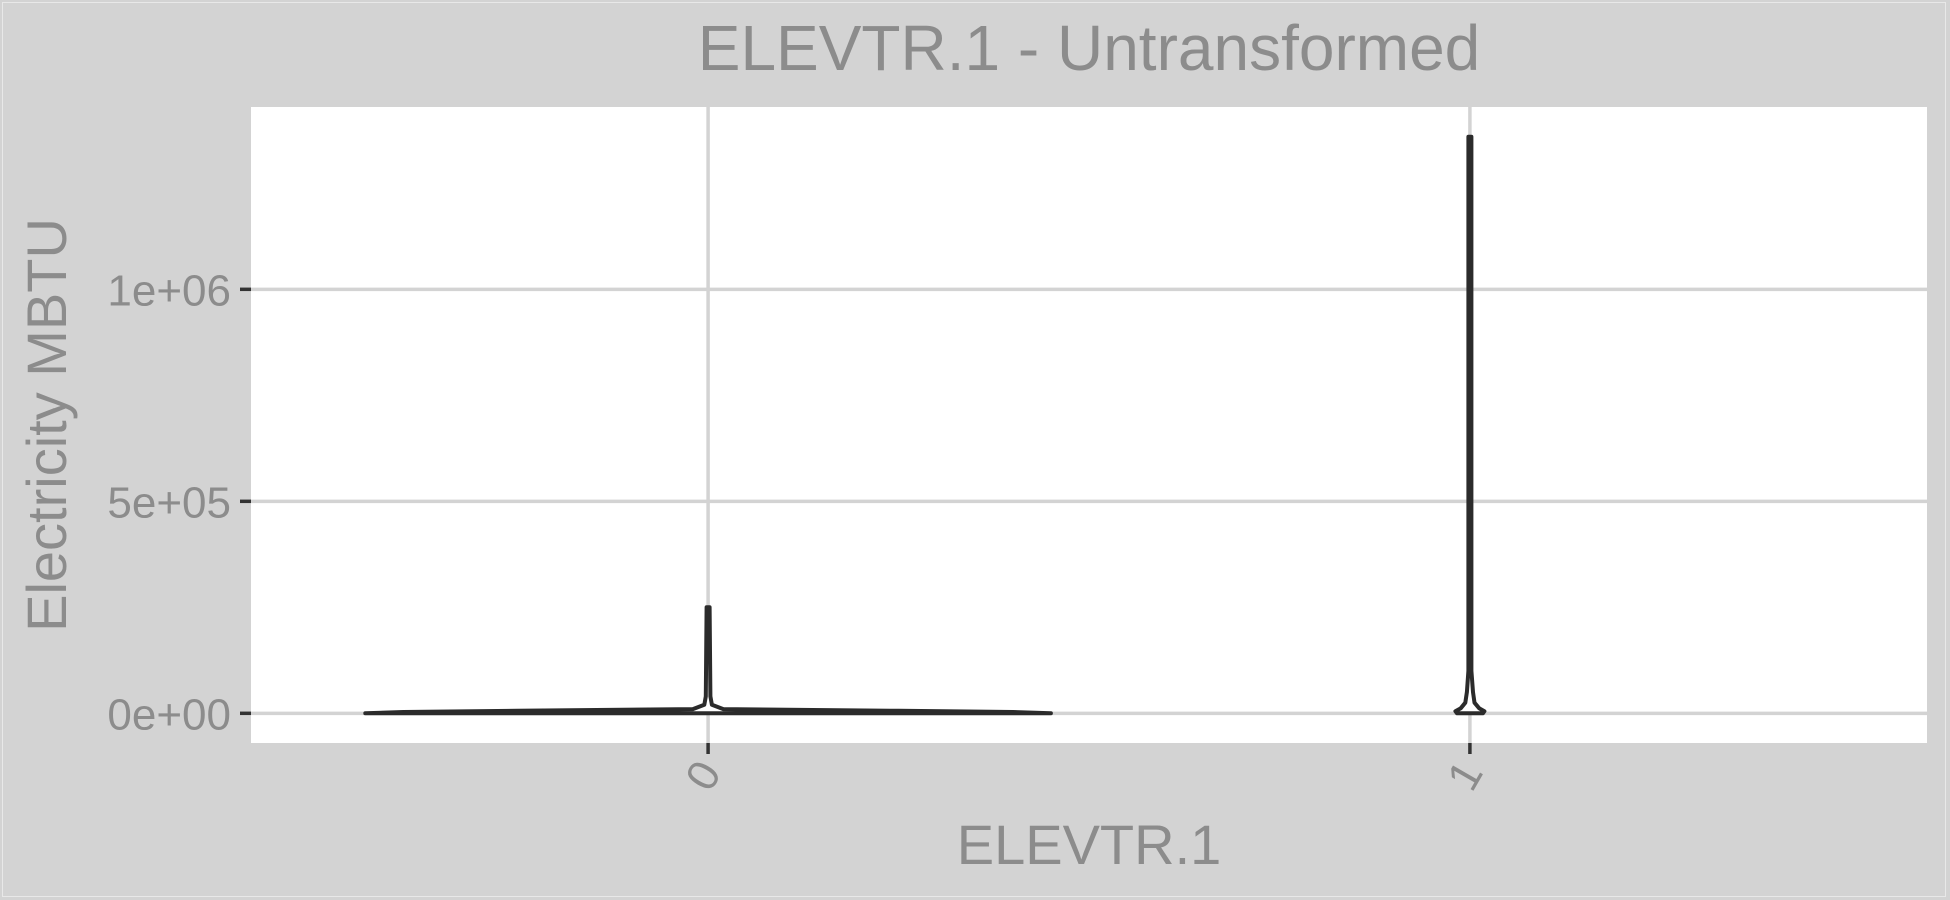 This screenshot has width=1950, height=900. I want to click on x-tick-label: 1, so click(1465, 776).